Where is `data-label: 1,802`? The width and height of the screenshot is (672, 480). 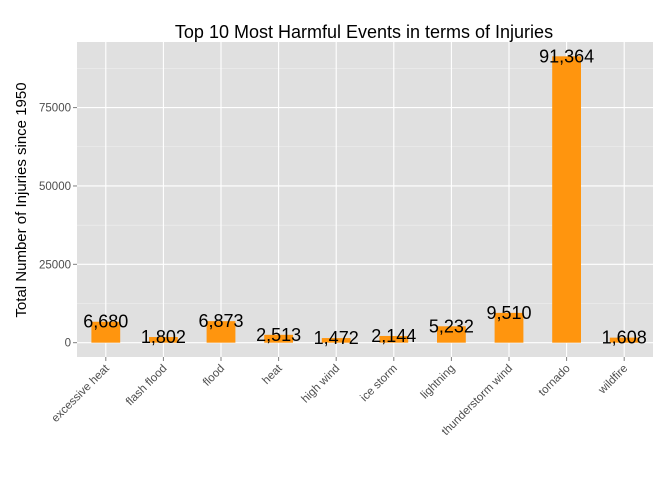 data-label: 1,802 is located at coordinates (163, 337).